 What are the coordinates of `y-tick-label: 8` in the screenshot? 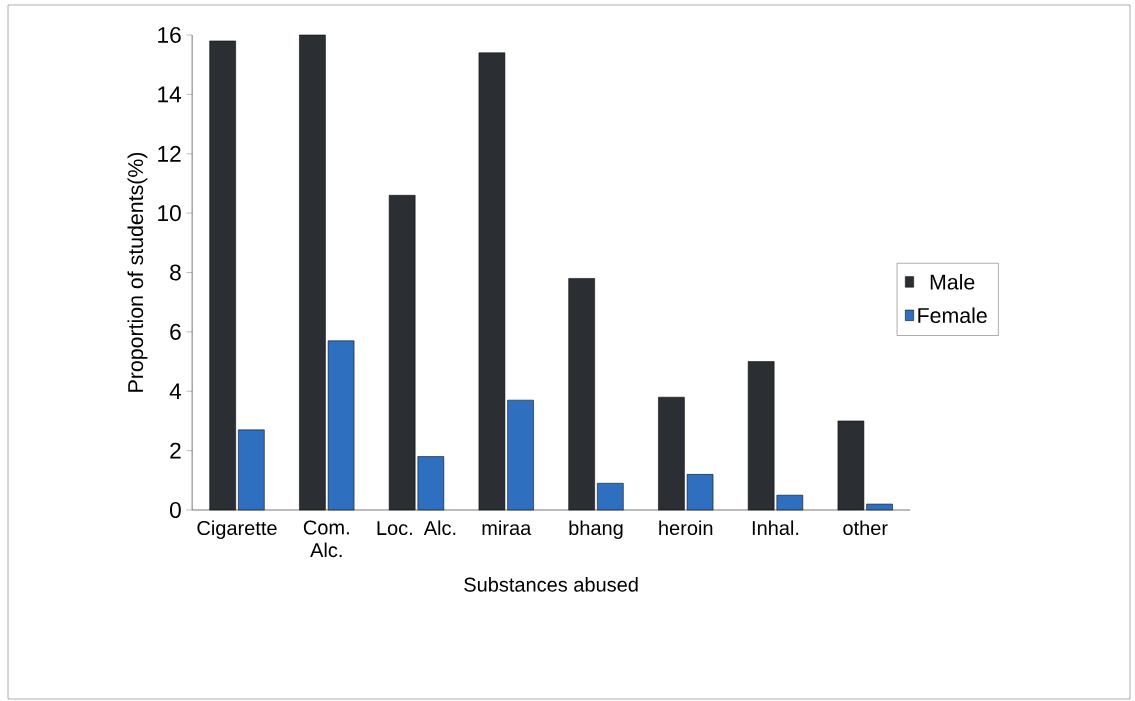 It's located at (175, 272).